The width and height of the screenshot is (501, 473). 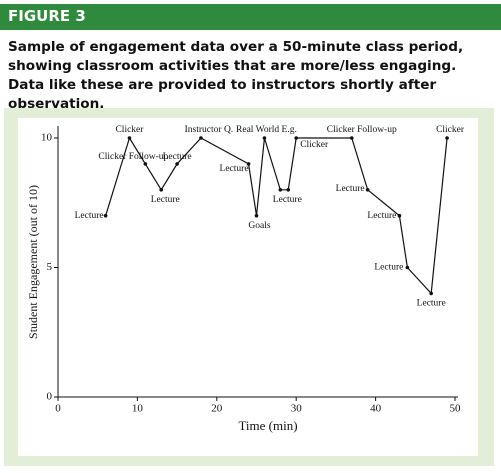 What do you see at coordinates (47, 138) in the screenshot?
I see `y-tick-label: 10` at bounding box center [47, 138].